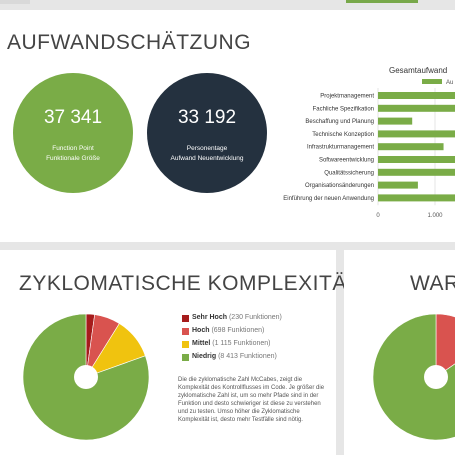  Describe the element at coordinates (346, 161) in the screenshot. I see `category-label: Softwareentwicklung` at that location.